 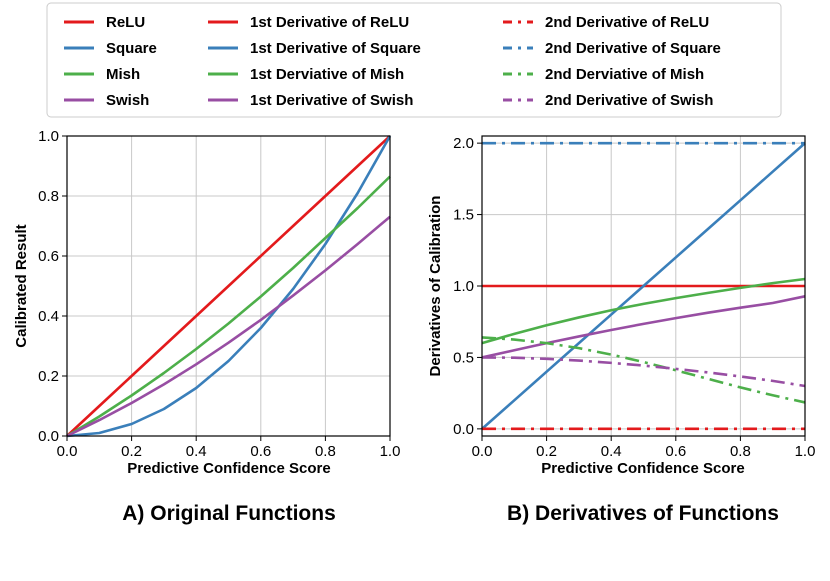 I want to click on panel-b-ylabel: Derivatives of Calibration, so click(x=435, y=286).